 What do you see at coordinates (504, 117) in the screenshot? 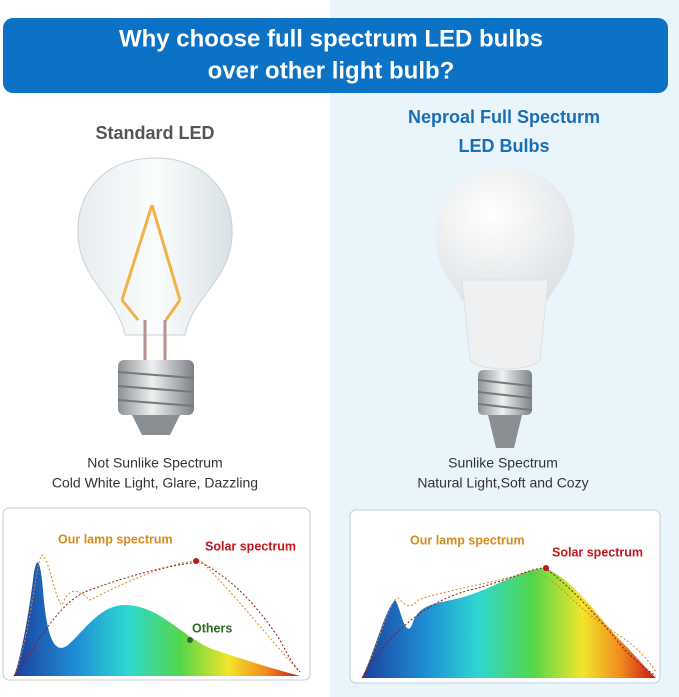
I see `right-title: Neproal Full Specturm` at bounding box center [504, 117].